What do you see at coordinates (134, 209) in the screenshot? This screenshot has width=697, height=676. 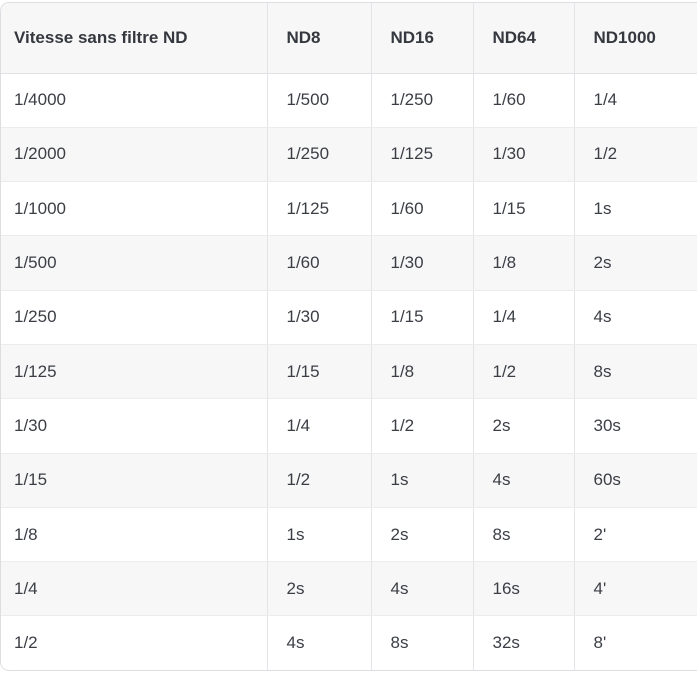 I see `table-cell: 1/1000` at bounding box center [134, 209].